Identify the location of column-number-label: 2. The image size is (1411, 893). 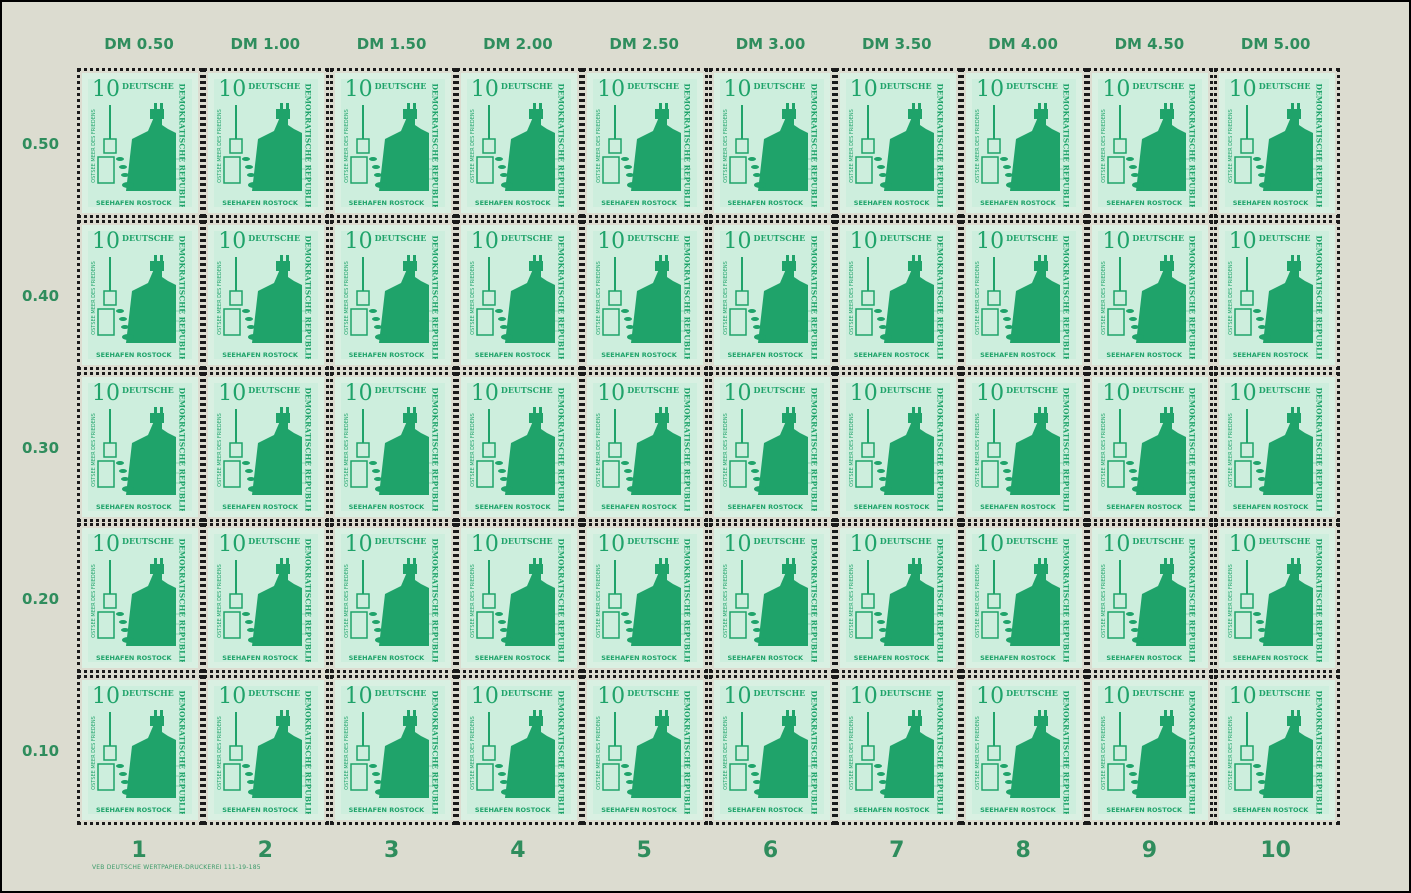
(265, 850).